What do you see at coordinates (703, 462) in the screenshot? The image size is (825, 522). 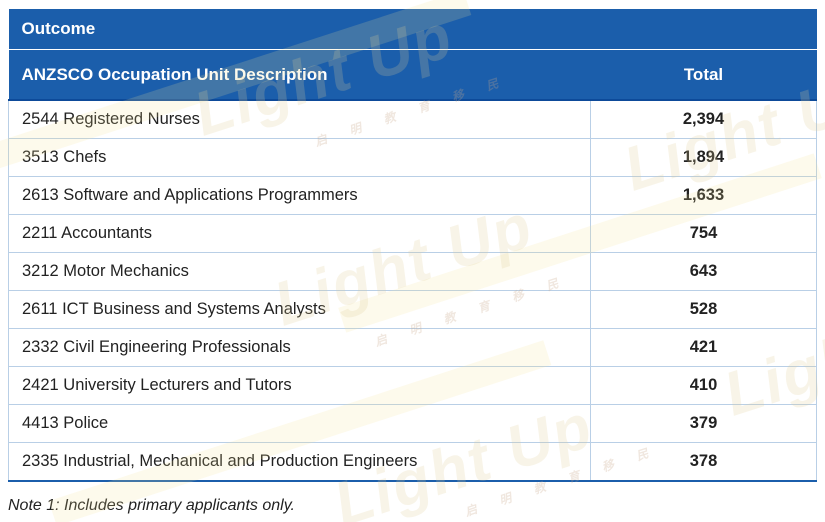 I see `row-total: 378` at bounding box center [703, 462].